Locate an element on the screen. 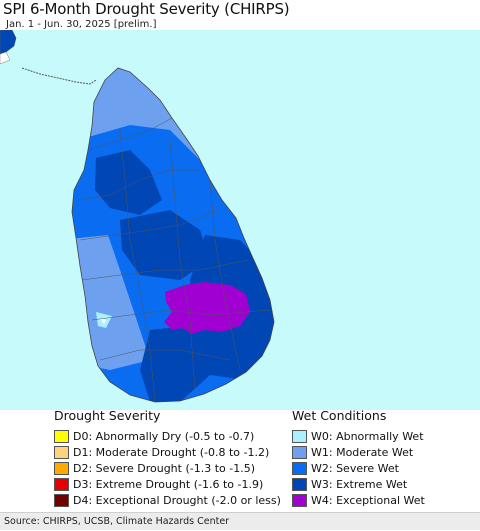 The image size is (480, 531). extreme-wet-central is located at coordinates (165, 245).